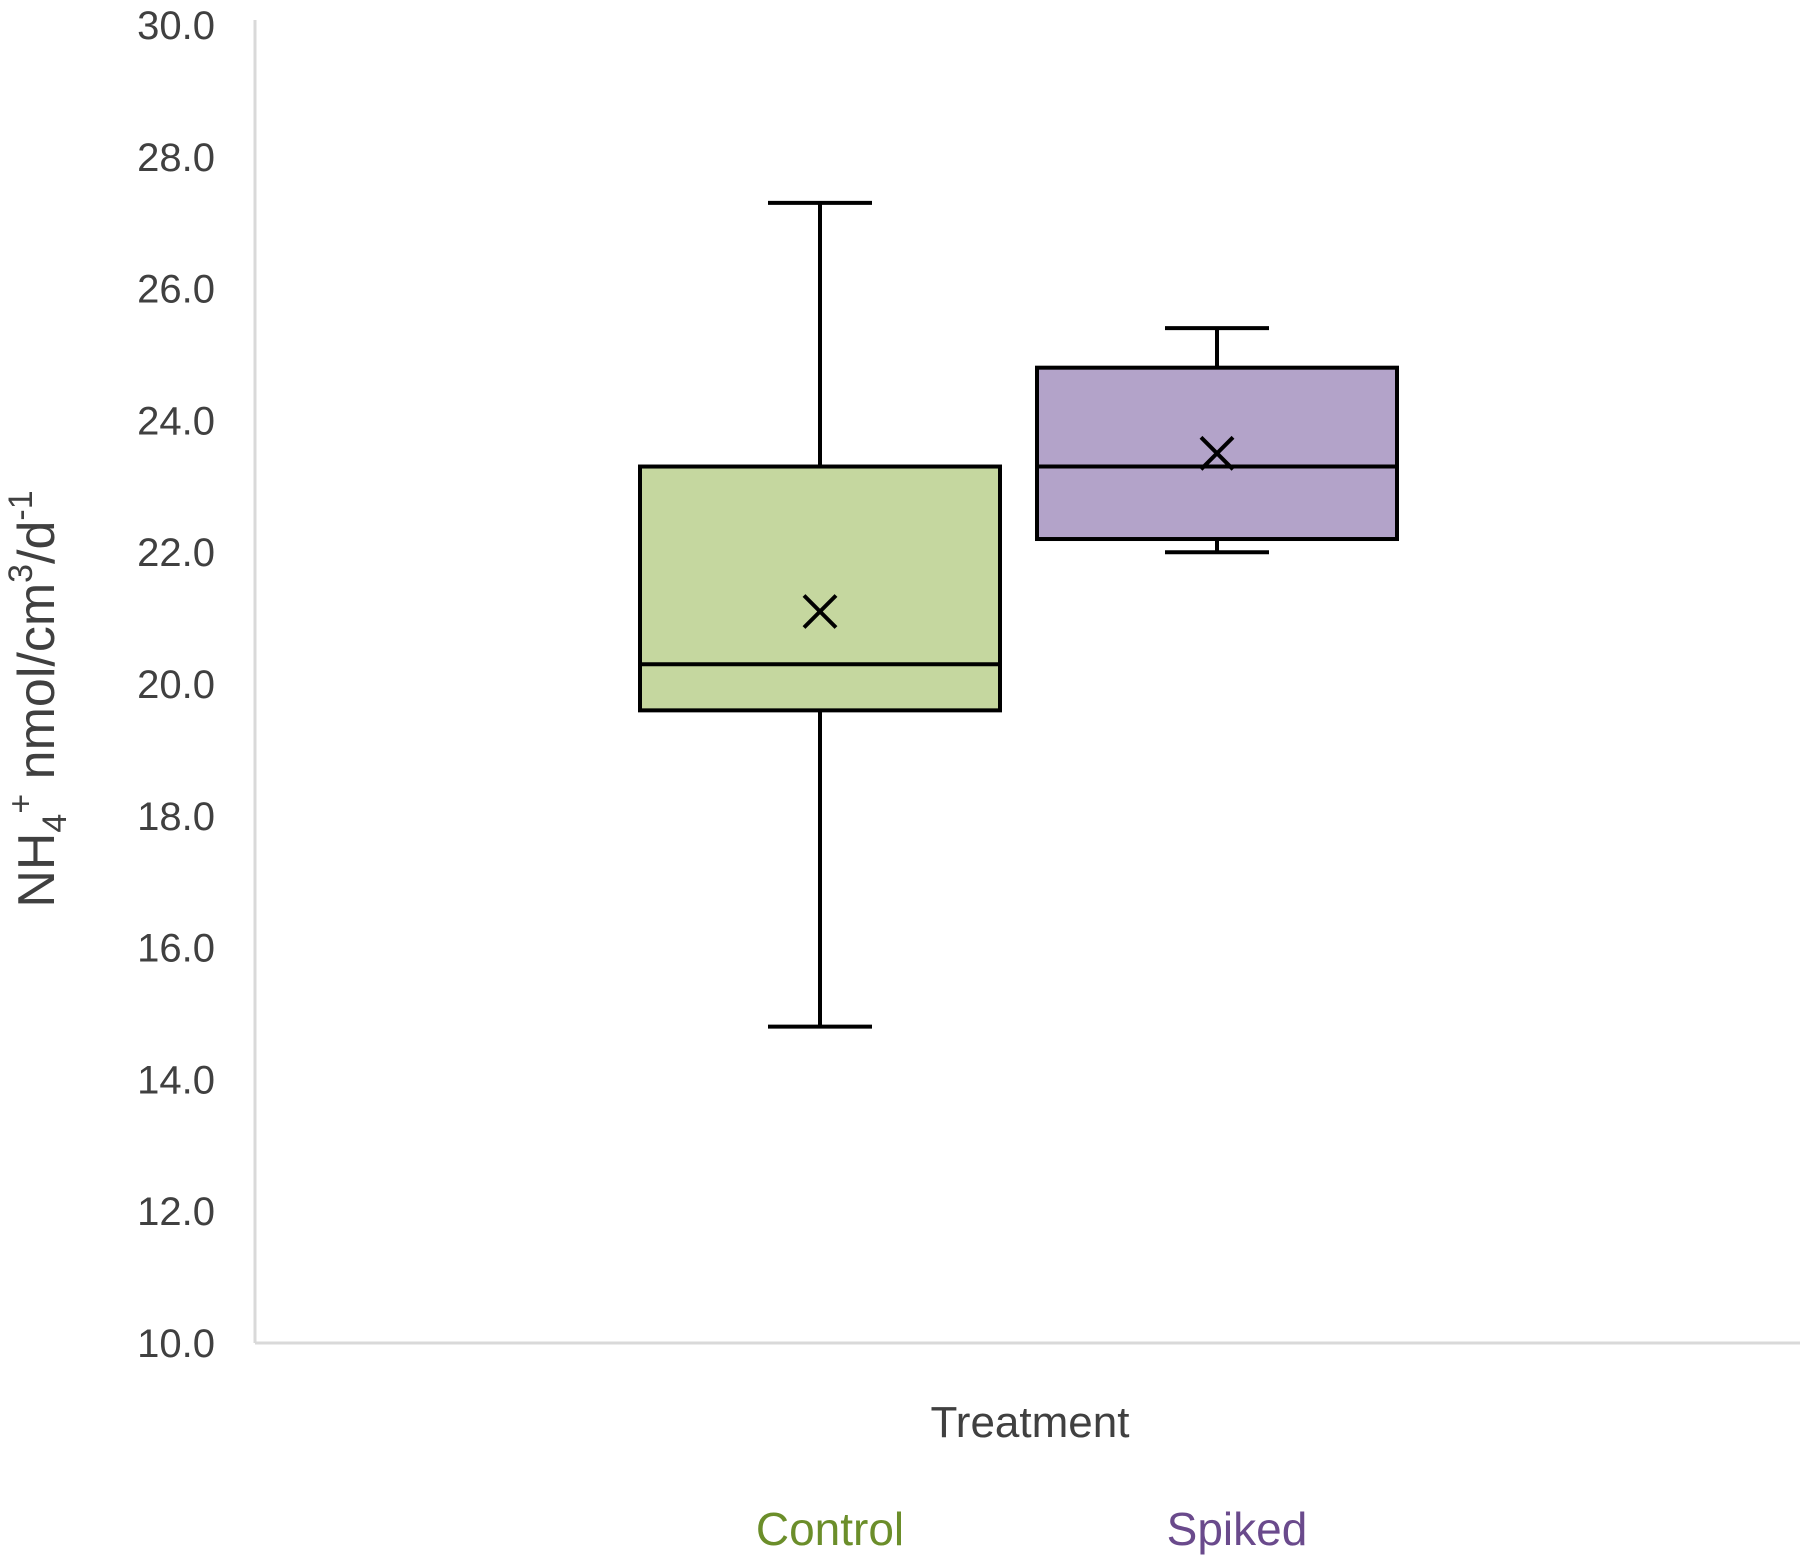  I want to click on y-tick-label: 30.0, so click(176, 26).